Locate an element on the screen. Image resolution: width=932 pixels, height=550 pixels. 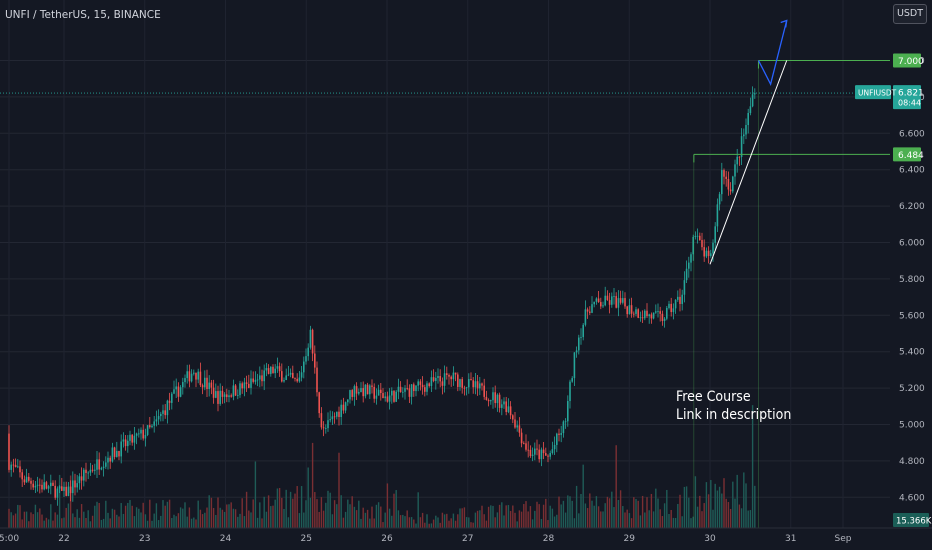
volume-tag-label: 15.366K is located at coordinates (914, 522).